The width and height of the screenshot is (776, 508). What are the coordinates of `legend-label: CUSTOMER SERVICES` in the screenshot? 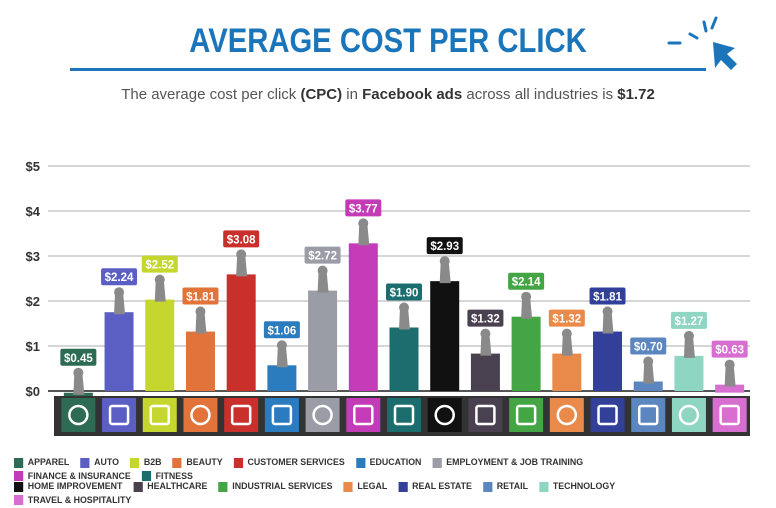 It's located at (296, 462).